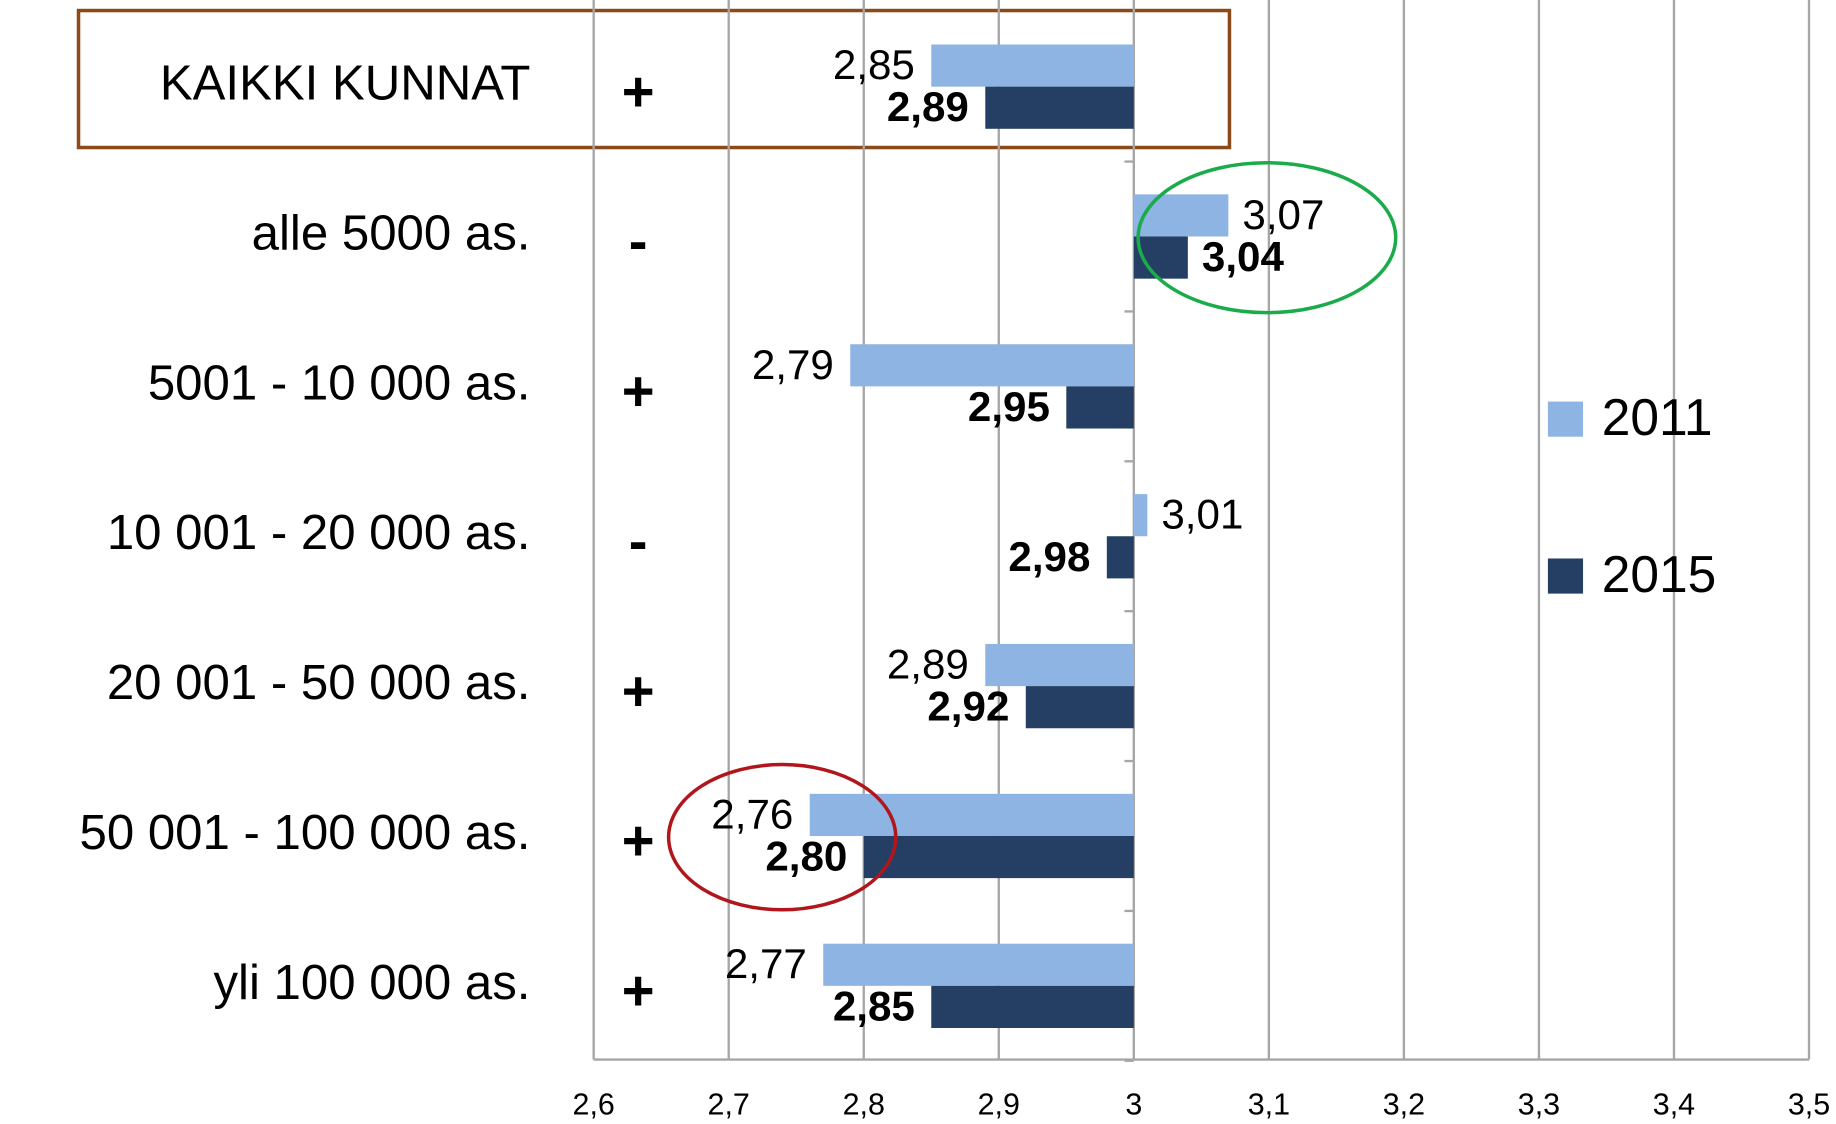  I want to click on category-label: 20 001 - 50 000 as., so click(319, 682).